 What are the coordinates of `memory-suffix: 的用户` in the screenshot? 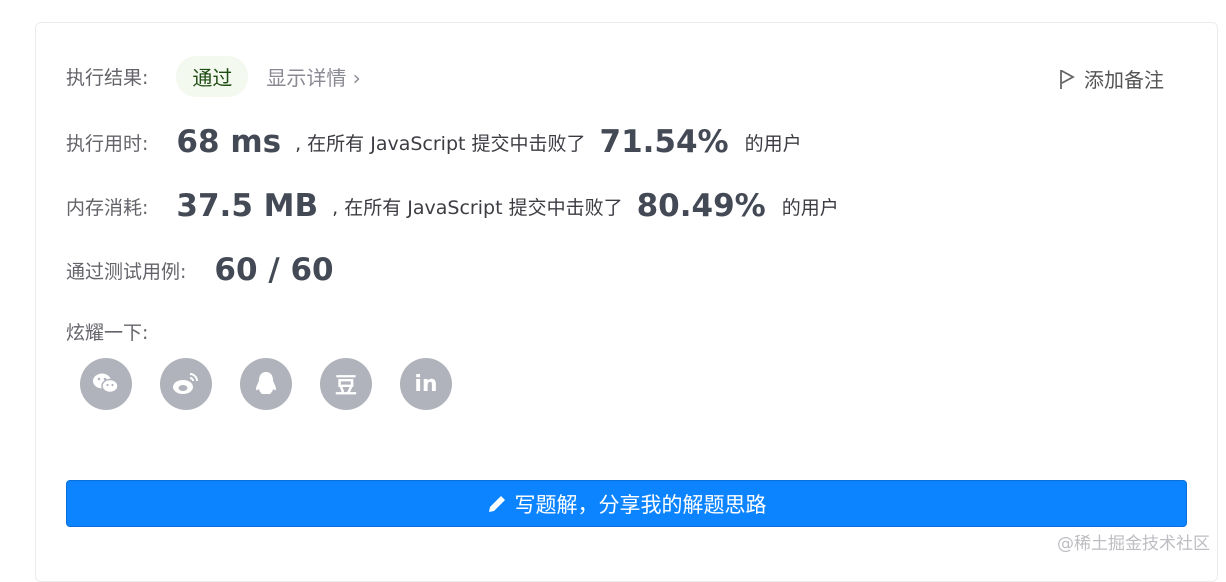 It's located at (810, 207).